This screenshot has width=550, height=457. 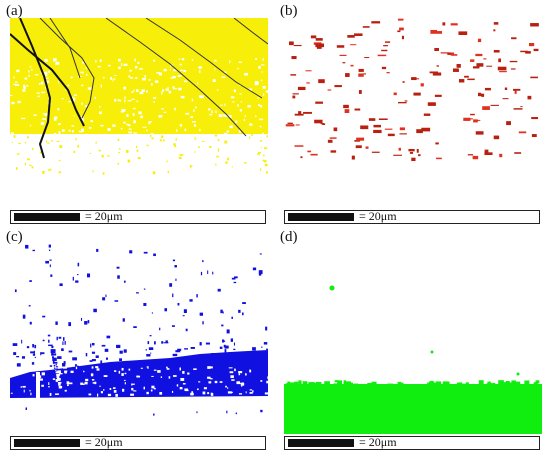 What do you see at coordinates (14, 11) in the screenshot?
I see `panel-label: (a)` at bounding box center [14, 11].